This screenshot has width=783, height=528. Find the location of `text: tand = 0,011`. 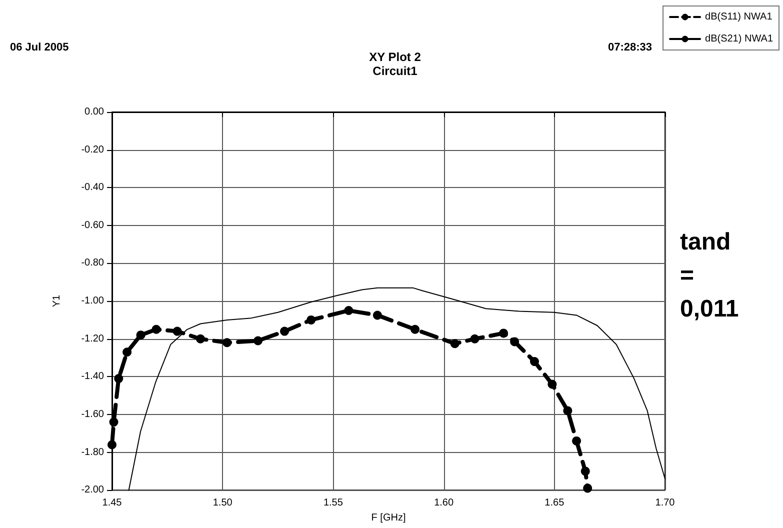

text: tand = 0,011 is located at coordinates (709, 275).